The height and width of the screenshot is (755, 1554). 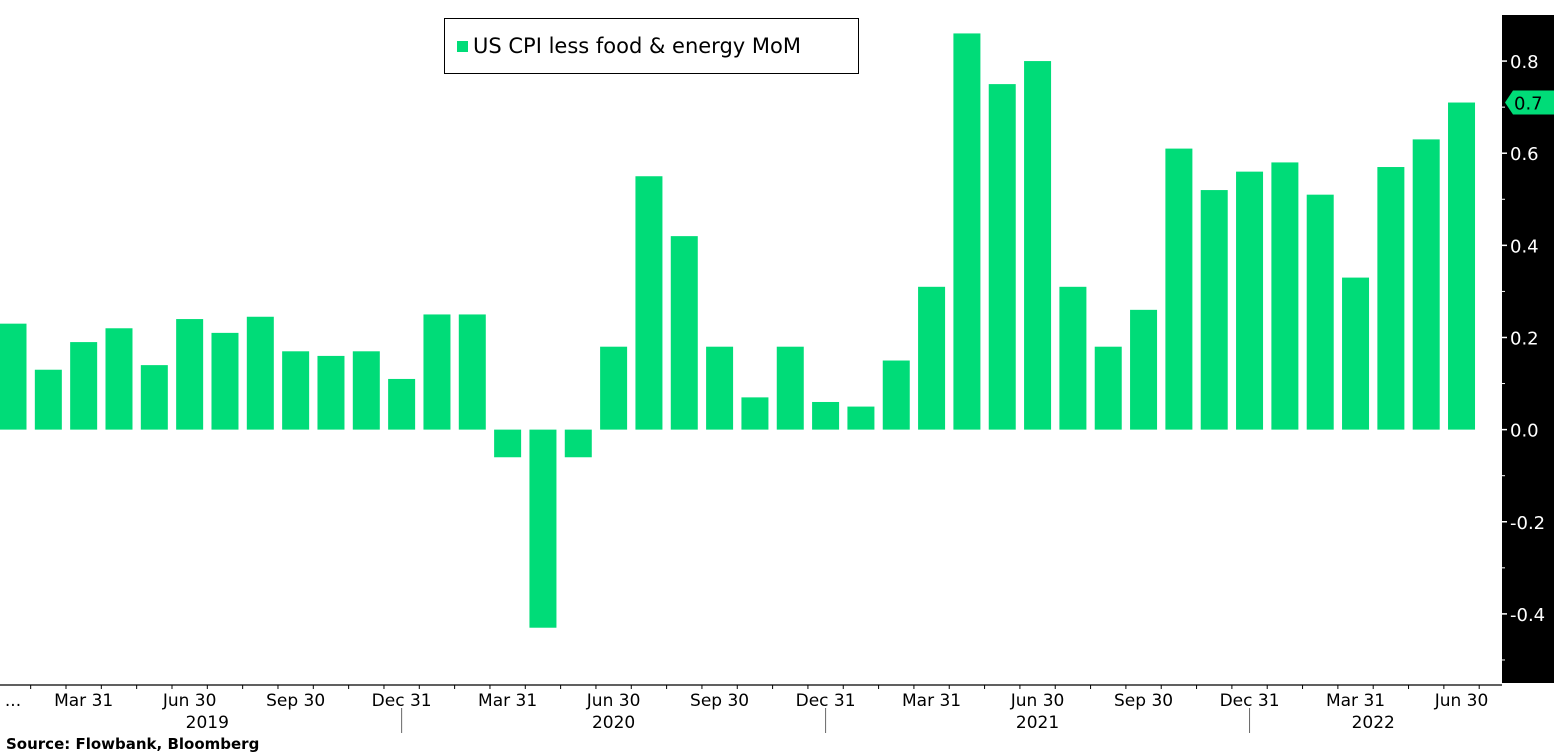 What do you see at coordinates (1391, 298) in the screenshot?
I see `bar-apr-2022` at bounding box center [1391, 298].